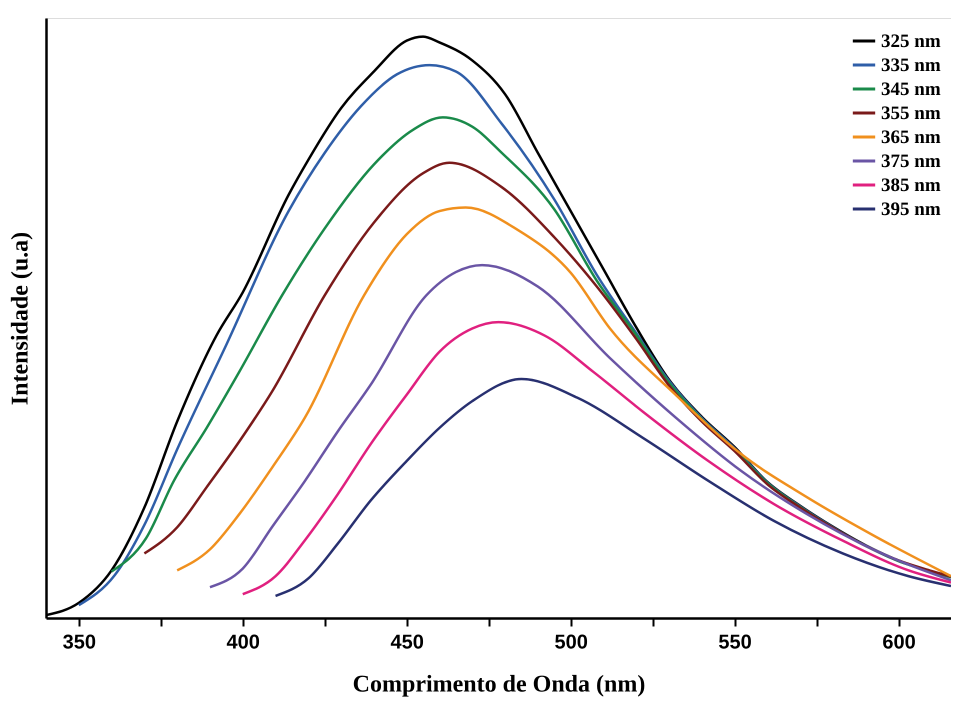 The width and height of the screenshot is (979, 722). Describe the element at coordinates (243, 643) in the screenshot. I see `x-tick-label: 400` at that location.